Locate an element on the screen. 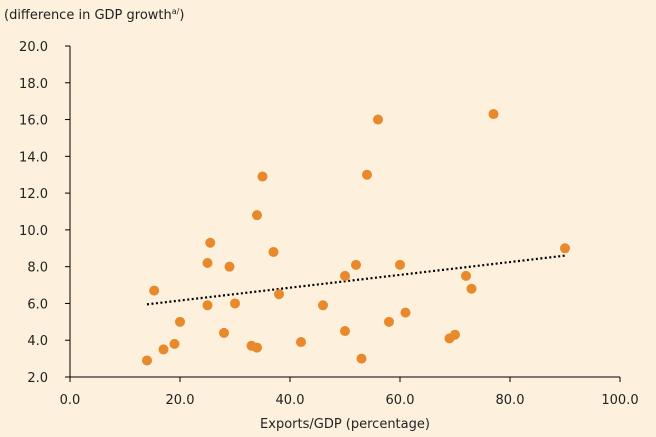  x-tick-label: 0.0 is located at coordinates (70, 400).